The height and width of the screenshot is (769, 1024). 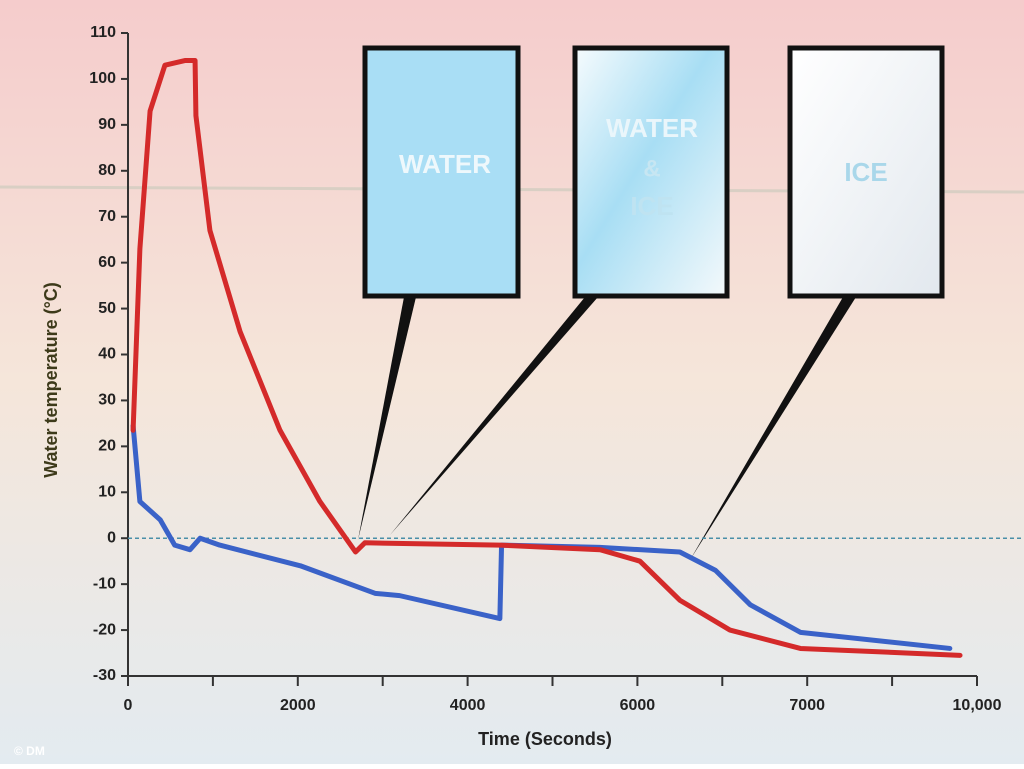 I want to click on credit: © DM, so click(x=29, y=751).